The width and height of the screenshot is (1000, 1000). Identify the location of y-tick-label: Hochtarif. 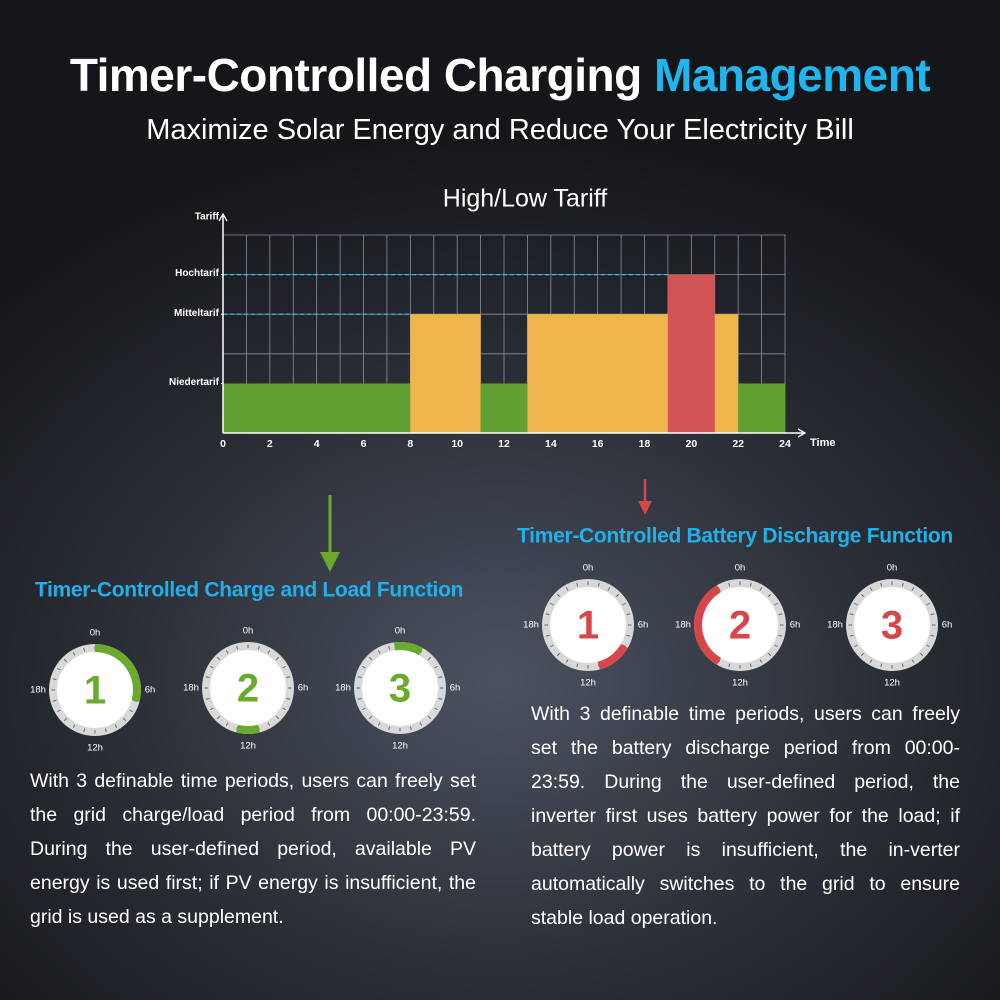
(197, 273).